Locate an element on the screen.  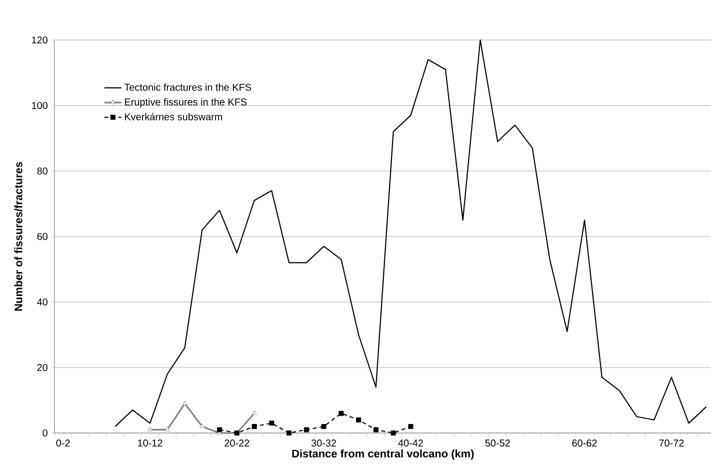
legend-label: Eruptive fissures in the KFS is located at coordinates (185, 103).